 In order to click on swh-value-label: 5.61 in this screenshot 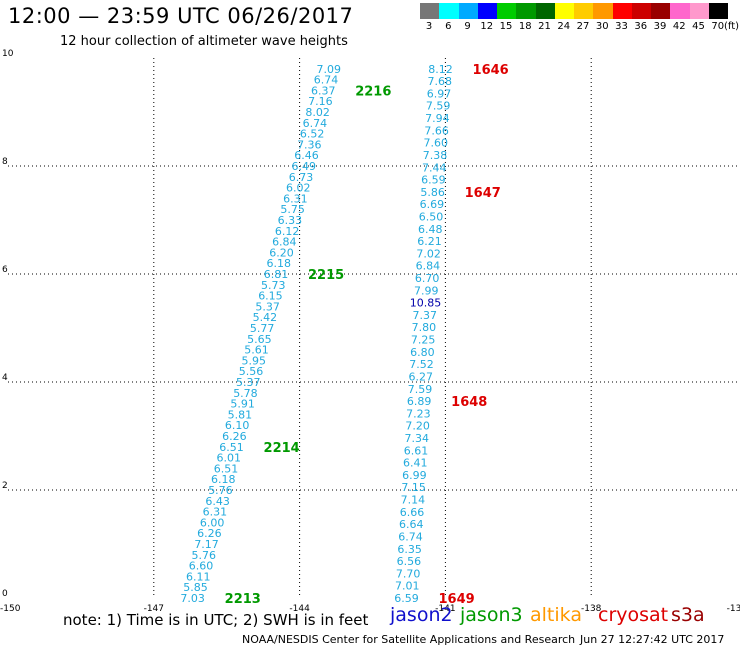, I will do `click(256, 350)`.